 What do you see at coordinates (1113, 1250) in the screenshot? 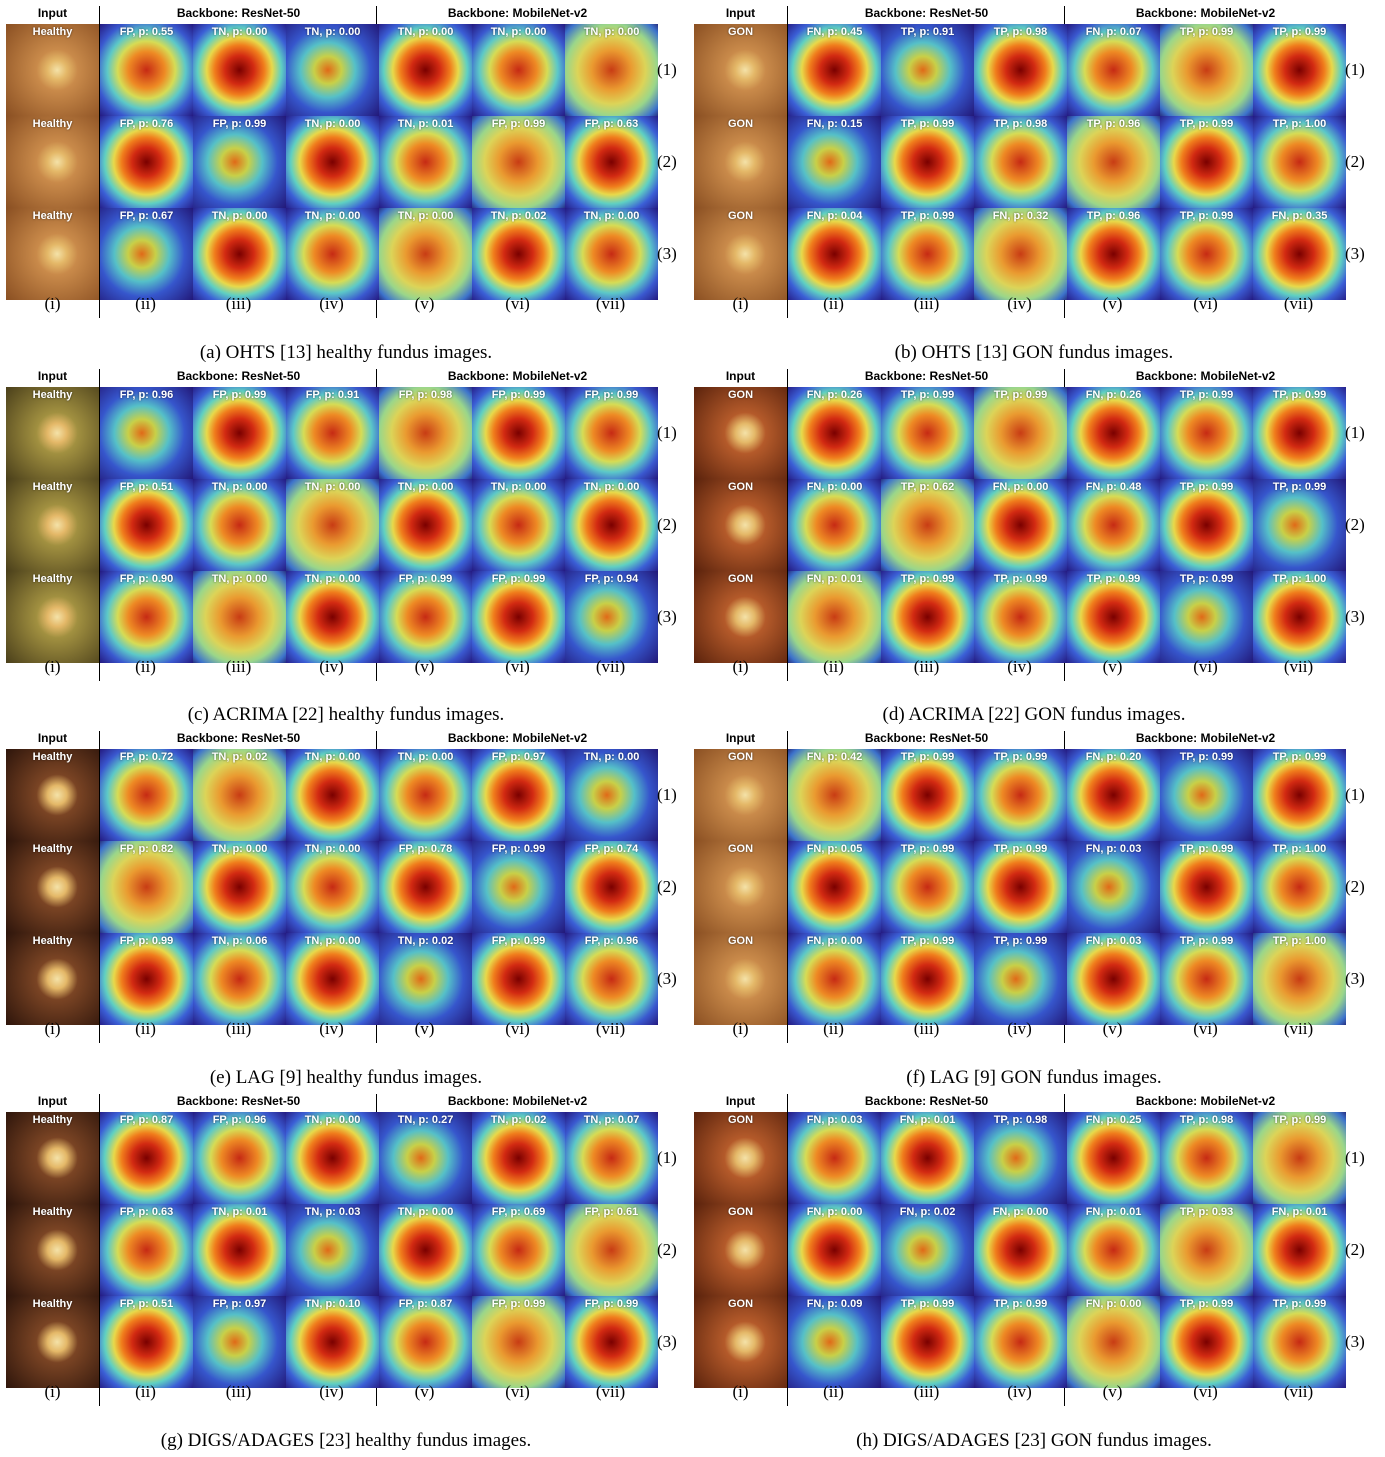
I see `heatmap-image: FN, p: 0.01` at bounding box center [1113, 1250].